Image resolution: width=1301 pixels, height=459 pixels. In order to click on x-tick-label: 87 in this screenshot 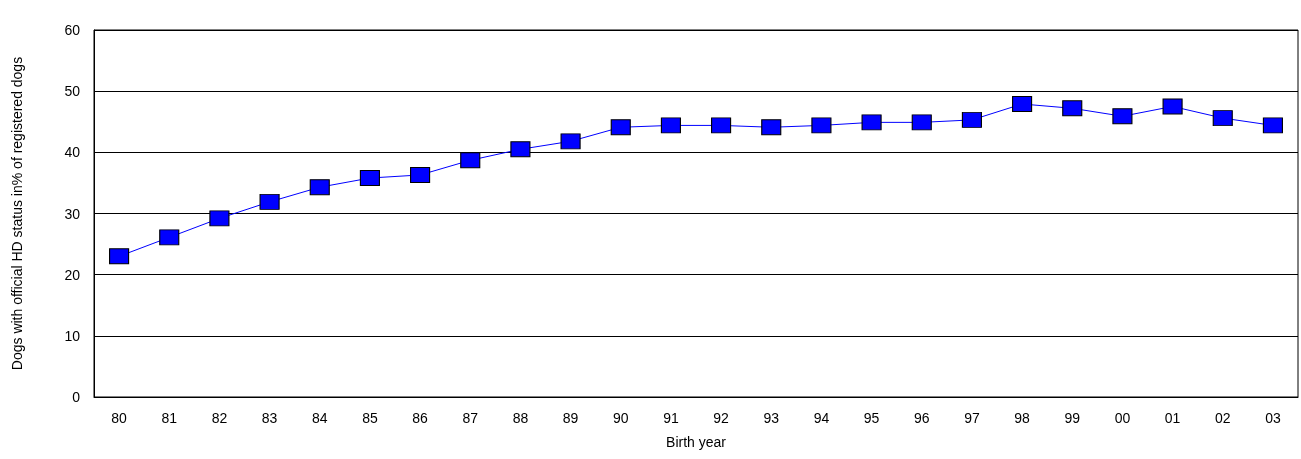, I will do `click(470, 418)`.